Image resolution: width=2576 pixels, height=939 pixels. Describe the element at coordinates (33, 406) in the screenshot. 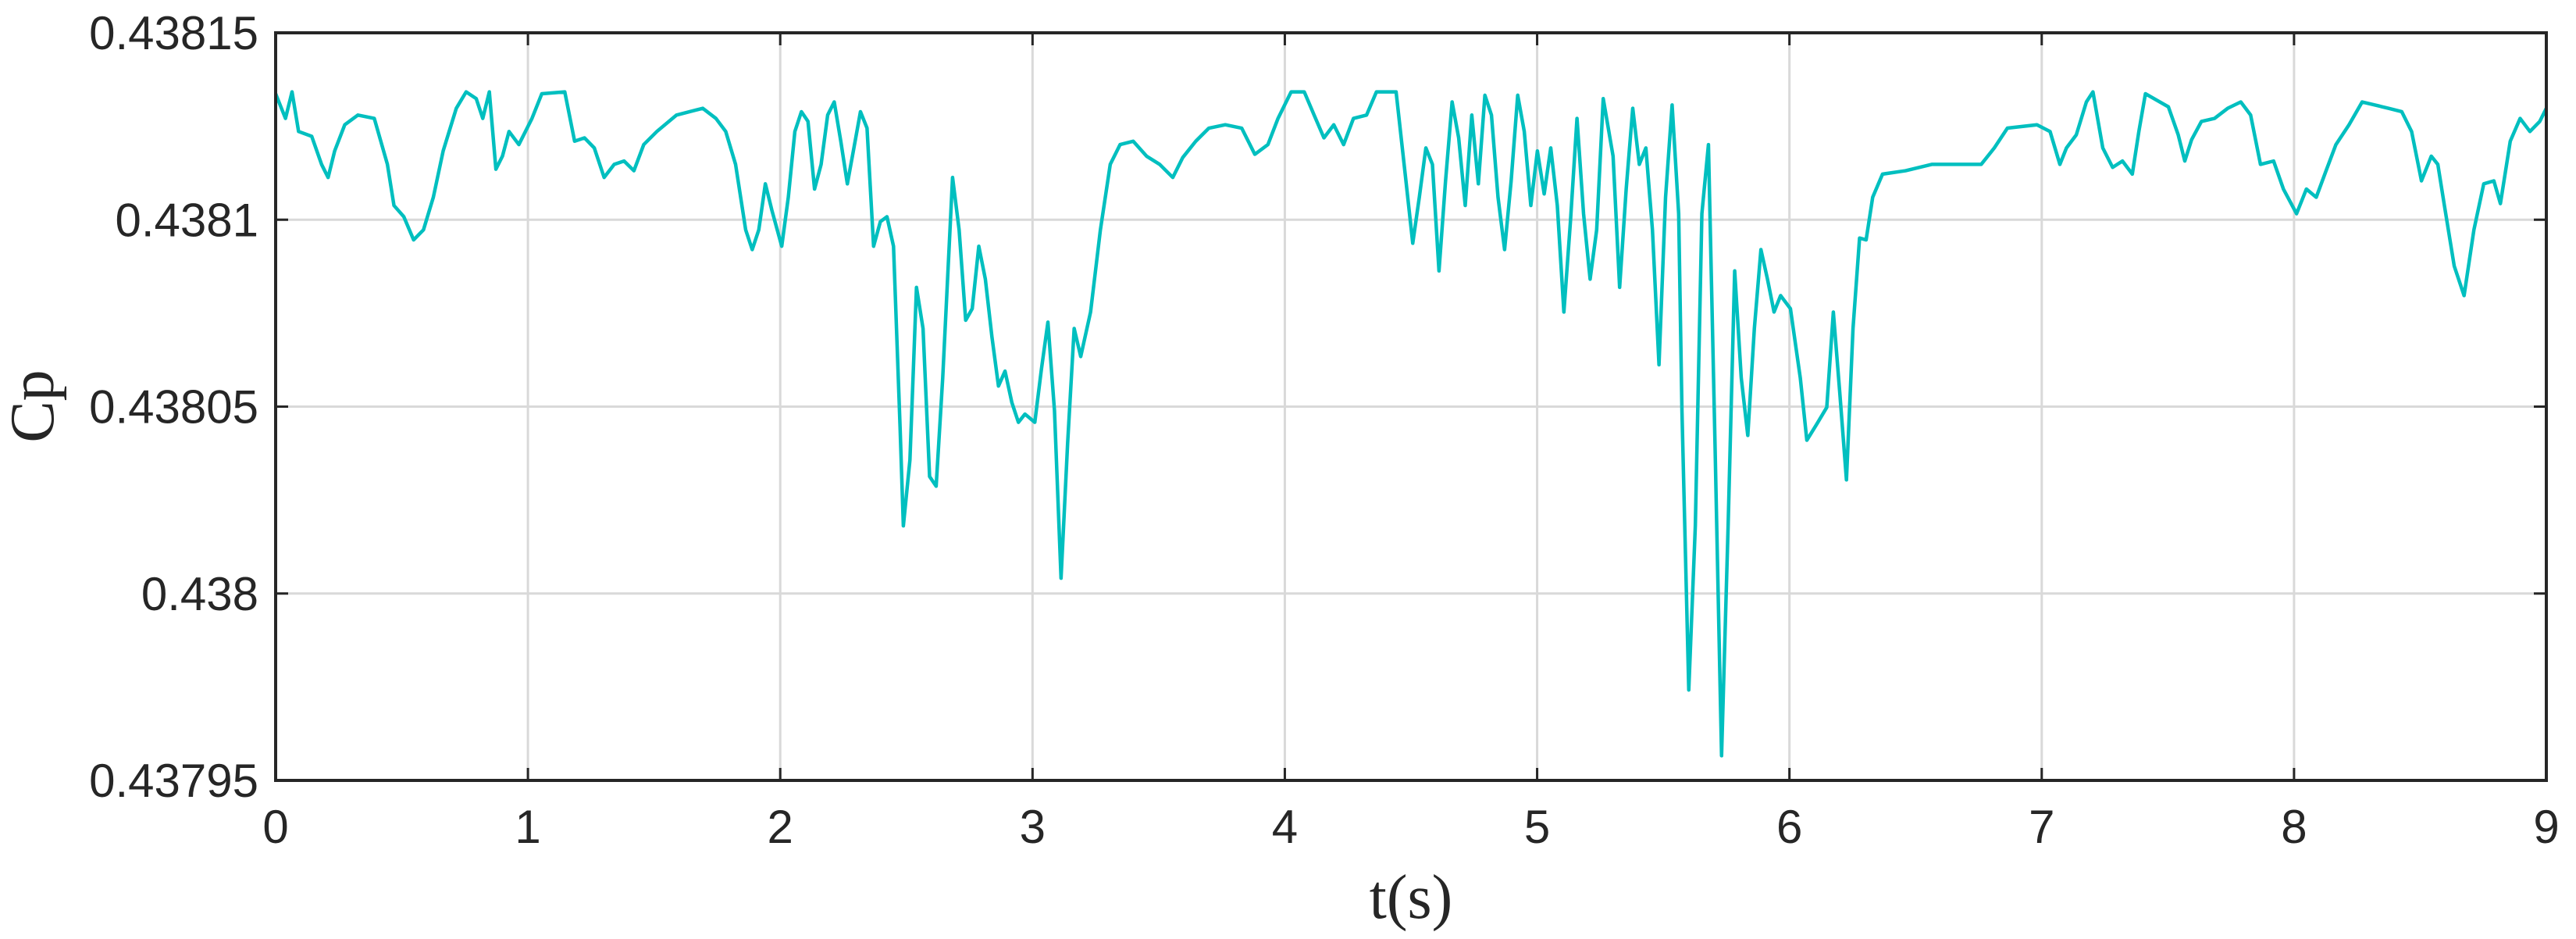

I see `y-axis-label: Cp` at that location.